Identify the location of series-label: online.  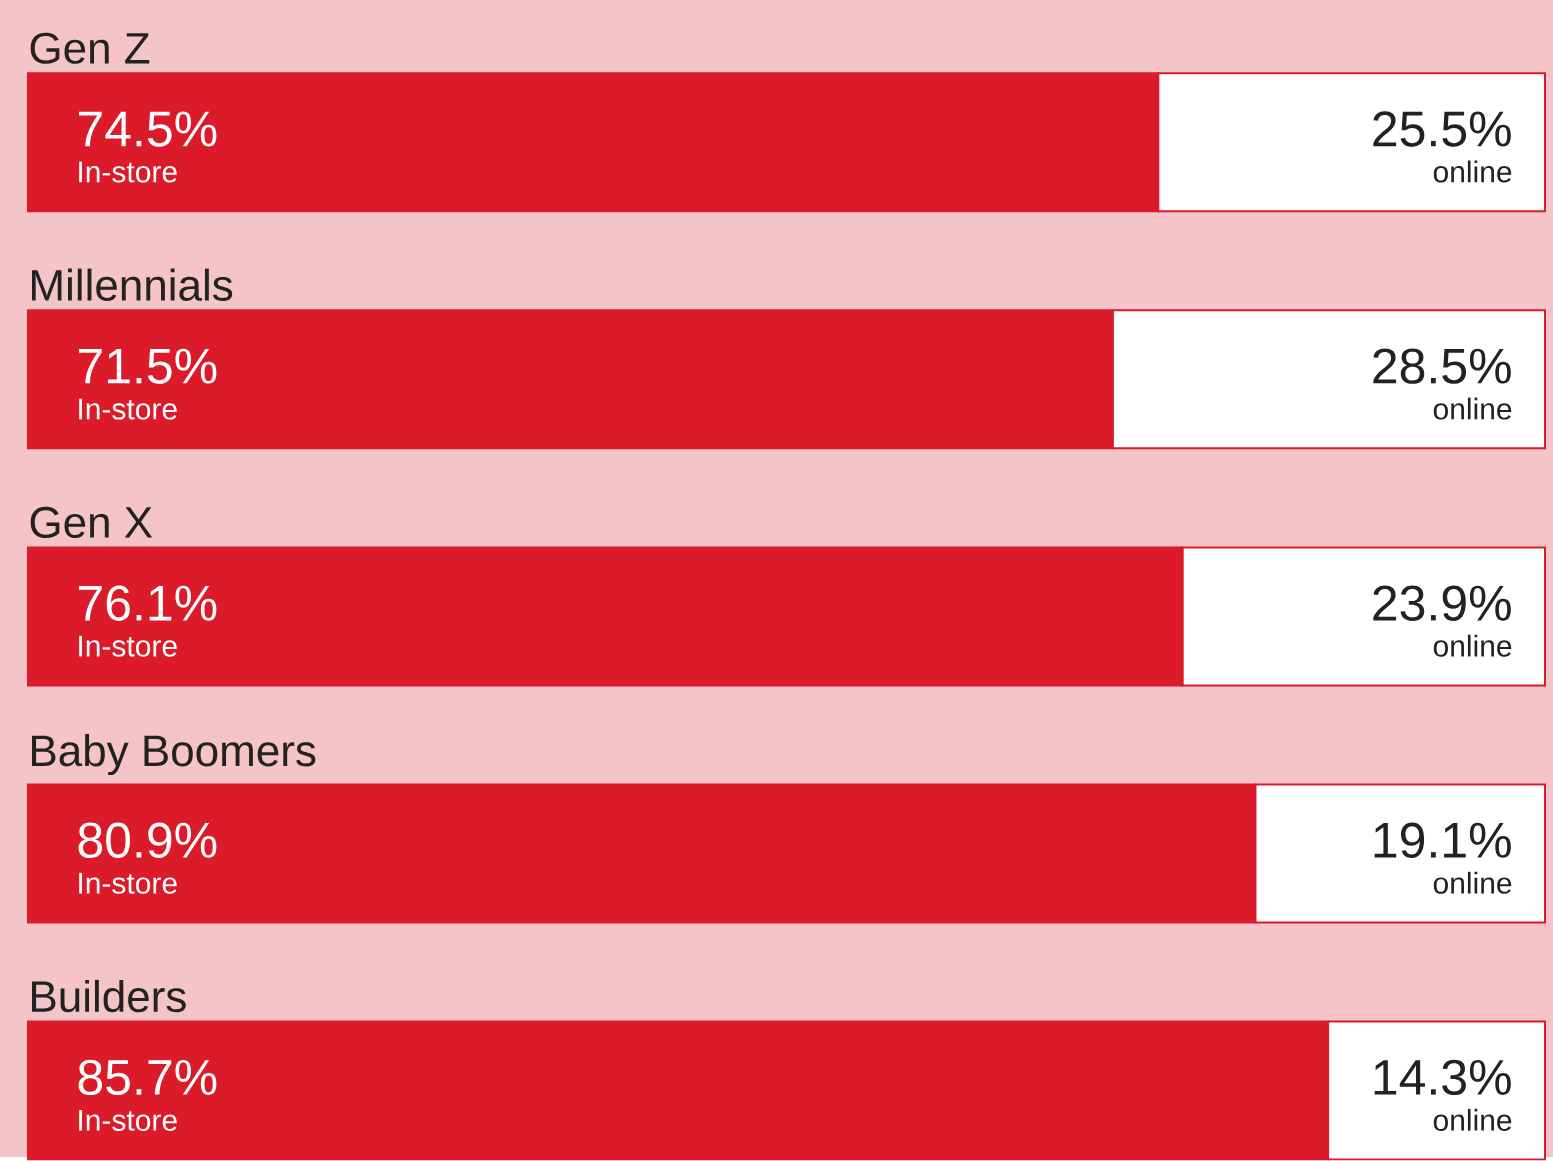
(1472, 408).